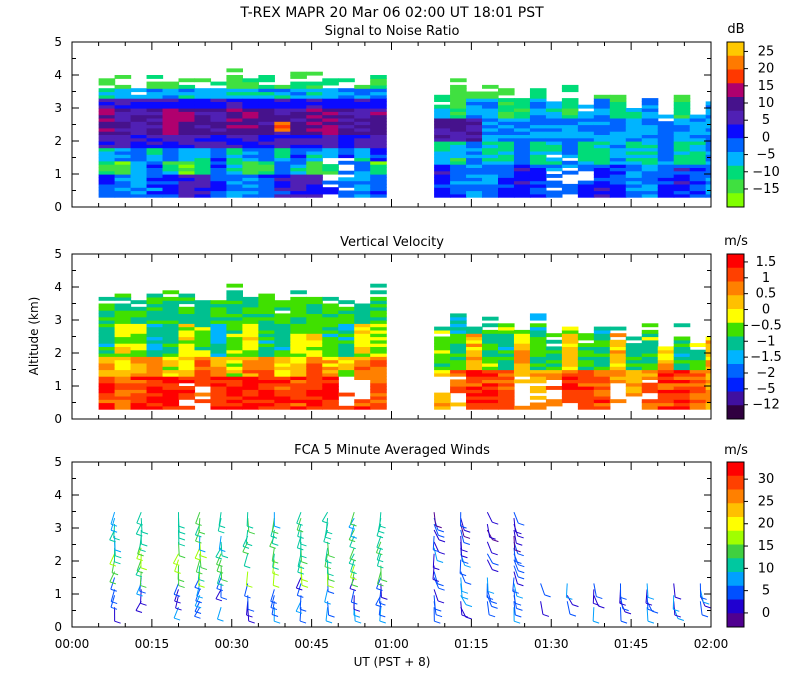 The width and height of the screenshot is (800, 700). What do you see at coordinates (711, 644) in the screenshot?
I see `x-tick-label: 02:00` at bounding box center [711, 644].